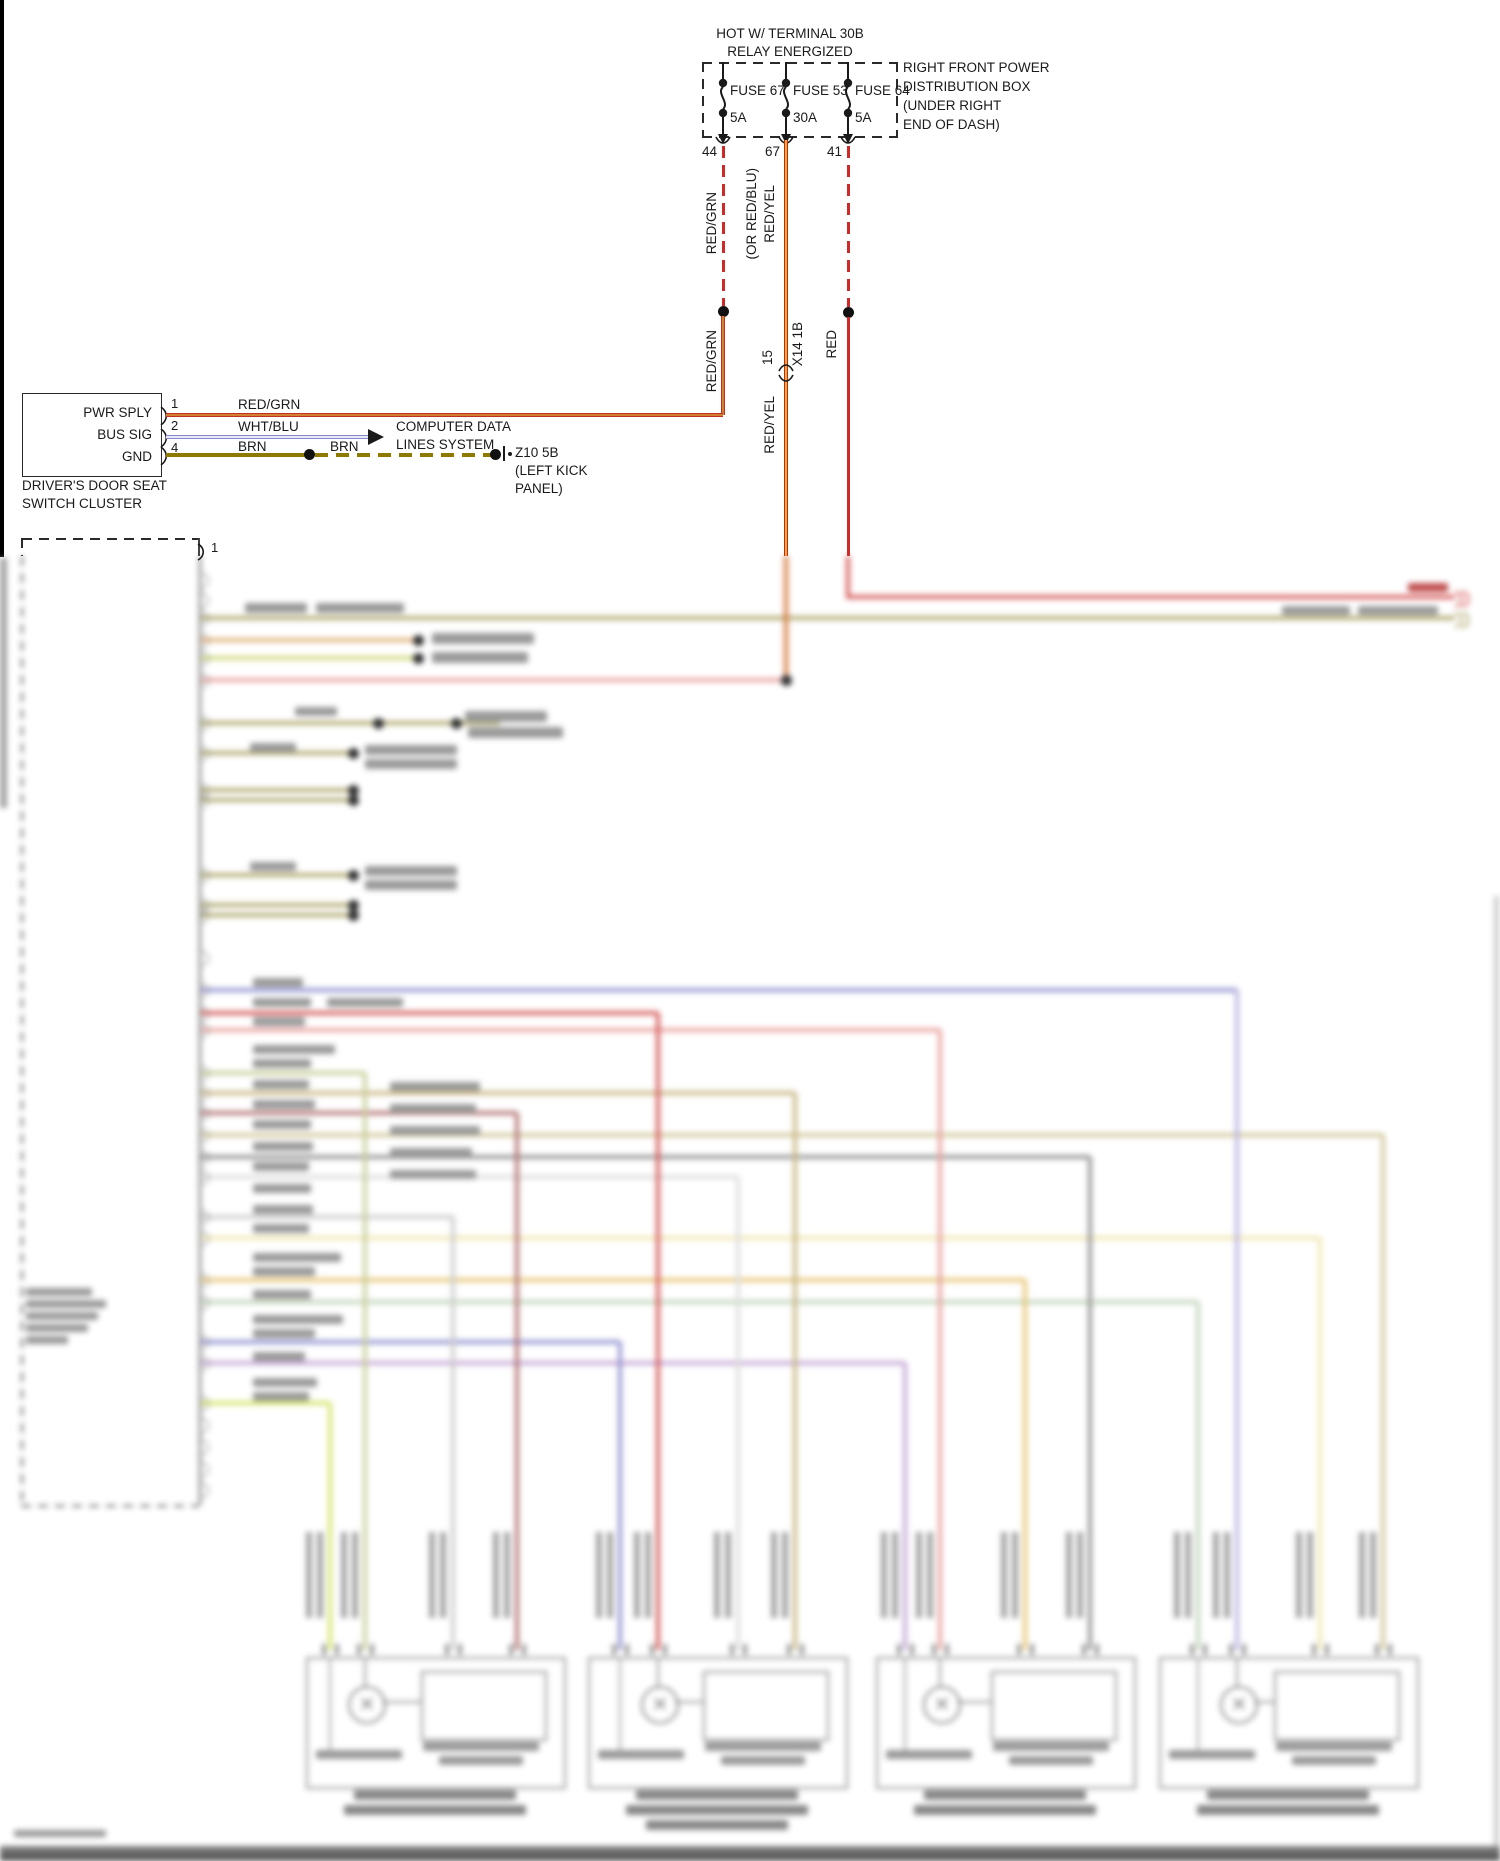  What do you see at coordinates (82, 503) in the screenshot?
I see `cluster-name-line2: SWITCH CLUSTER` at bounding box center [82, 503].